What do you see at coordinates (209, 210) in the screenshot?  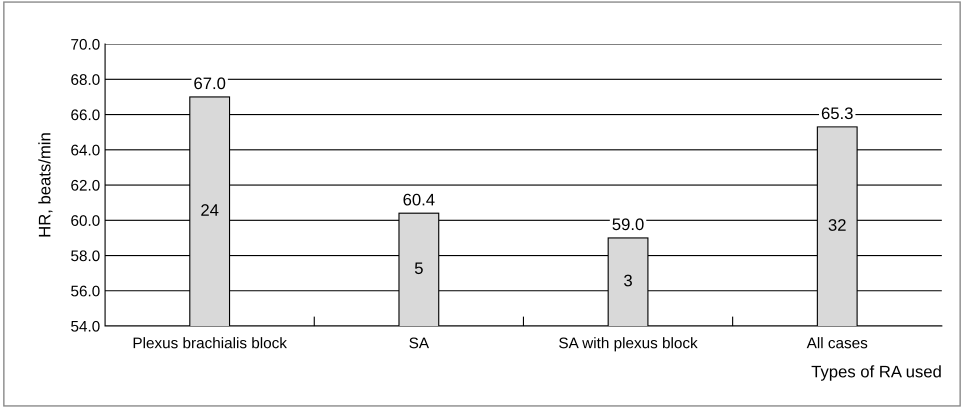 I see `annotation: 24` at bounding box center [209, 210].